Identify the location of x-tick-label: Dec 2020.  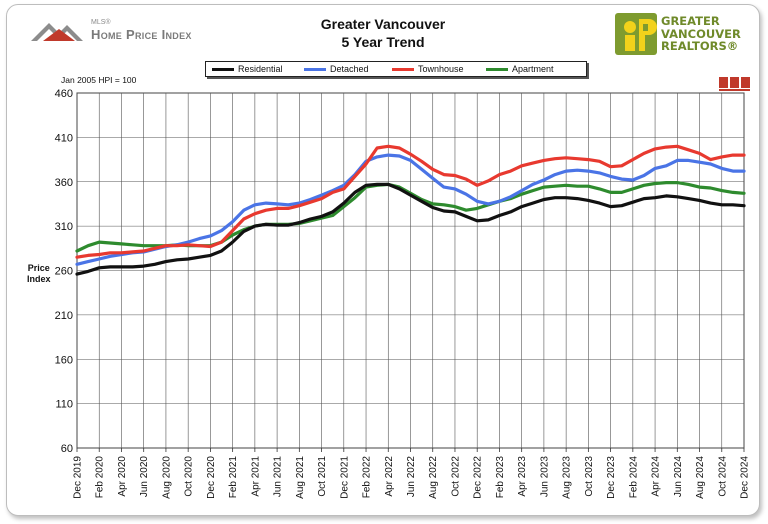
(211, 477).